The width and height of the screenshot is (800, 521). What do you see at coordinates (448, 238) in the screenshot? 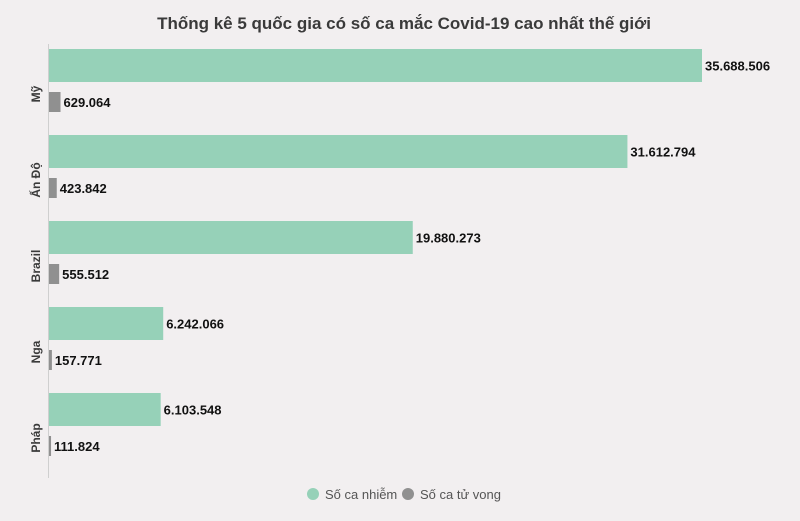
I see `data-label-cases-2: 19.880.273` at bounding box center [448, 238].